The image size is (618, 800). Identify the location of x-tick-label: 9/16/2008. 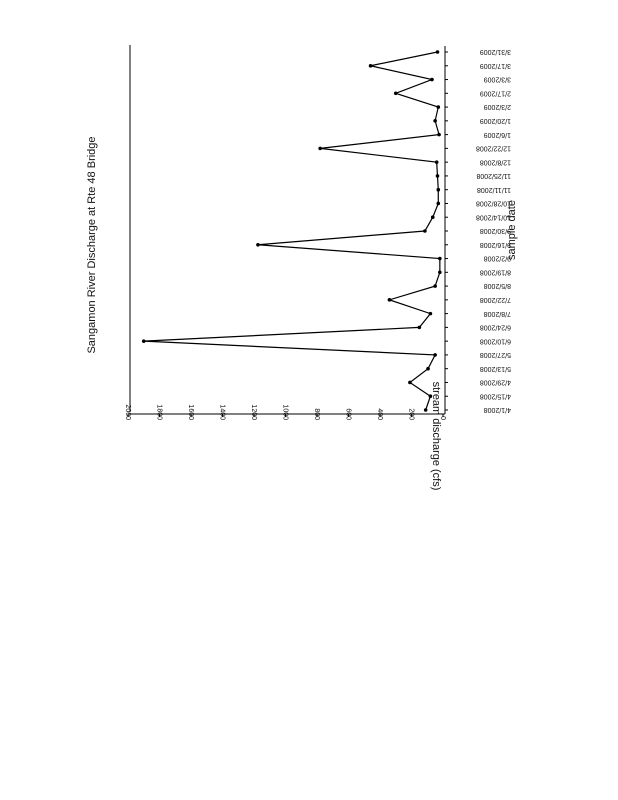
(495, 244).